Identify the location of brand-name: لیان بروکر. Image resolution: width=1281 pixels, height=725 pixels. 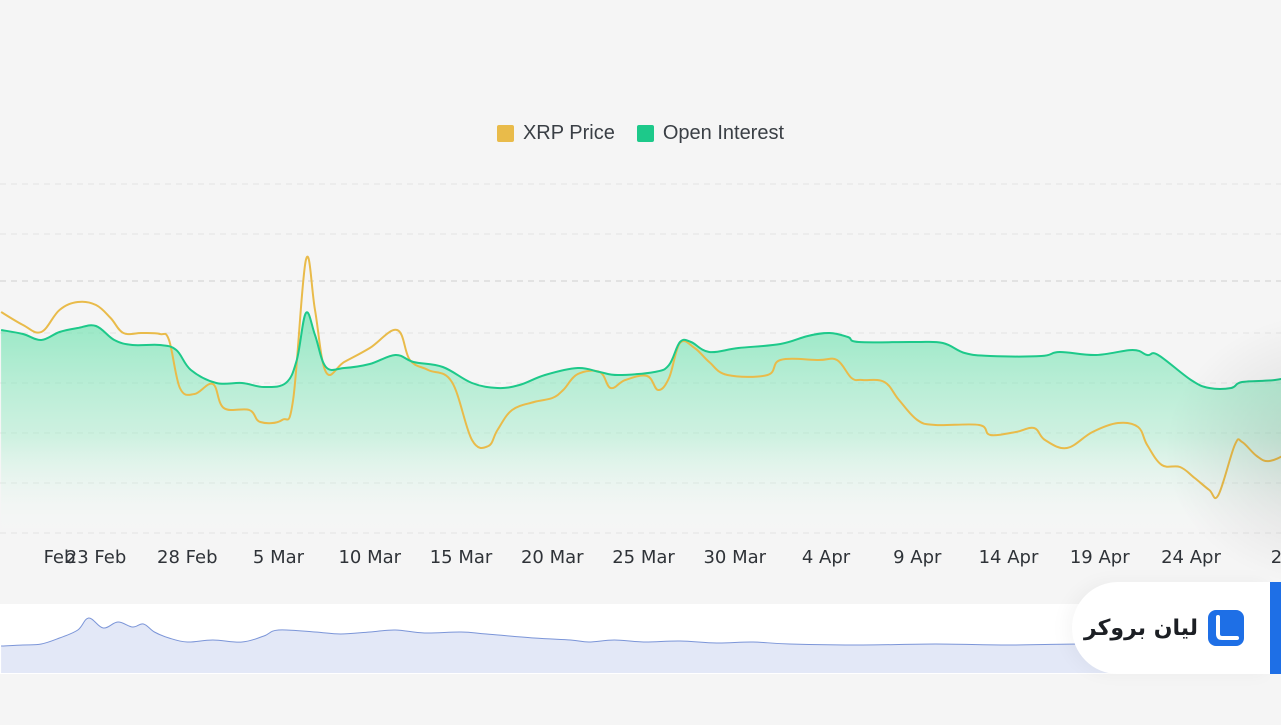
(1140, 628).